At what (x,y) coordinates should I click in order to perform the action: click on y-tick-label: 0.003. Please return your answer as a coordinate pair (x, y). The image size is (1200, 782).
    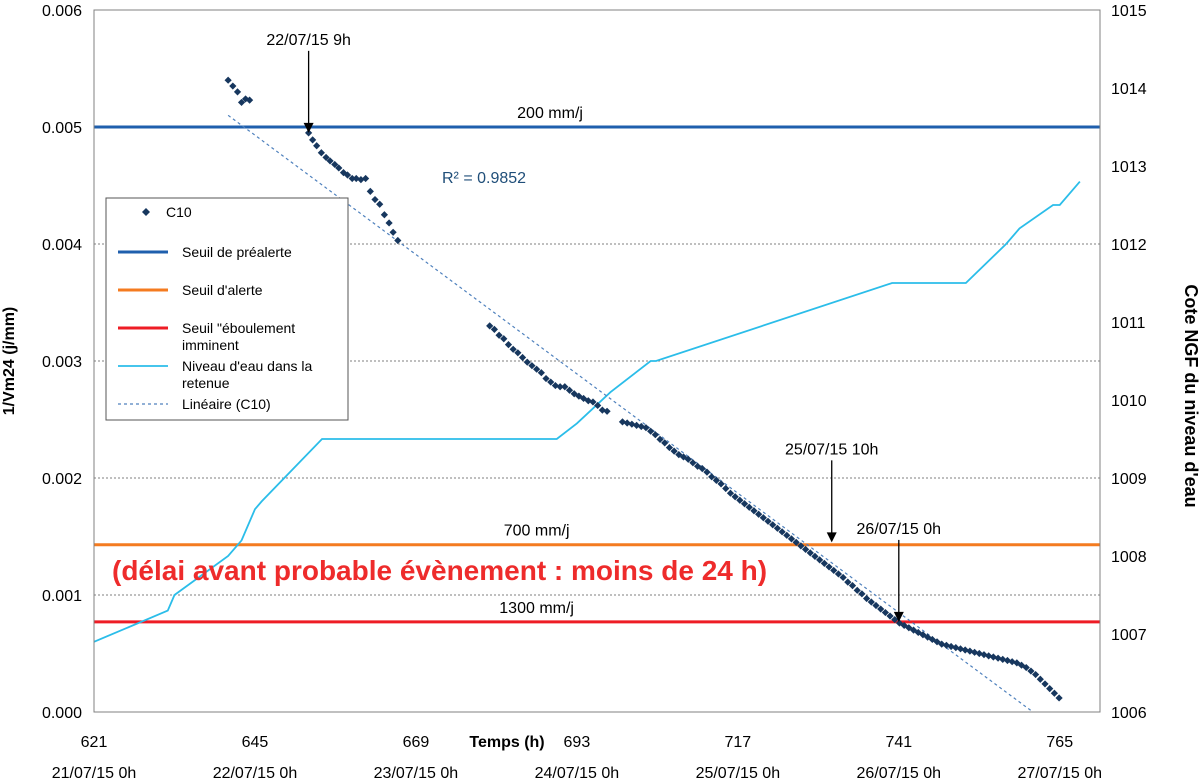
    Looking at the image, I should click on (62, 362).